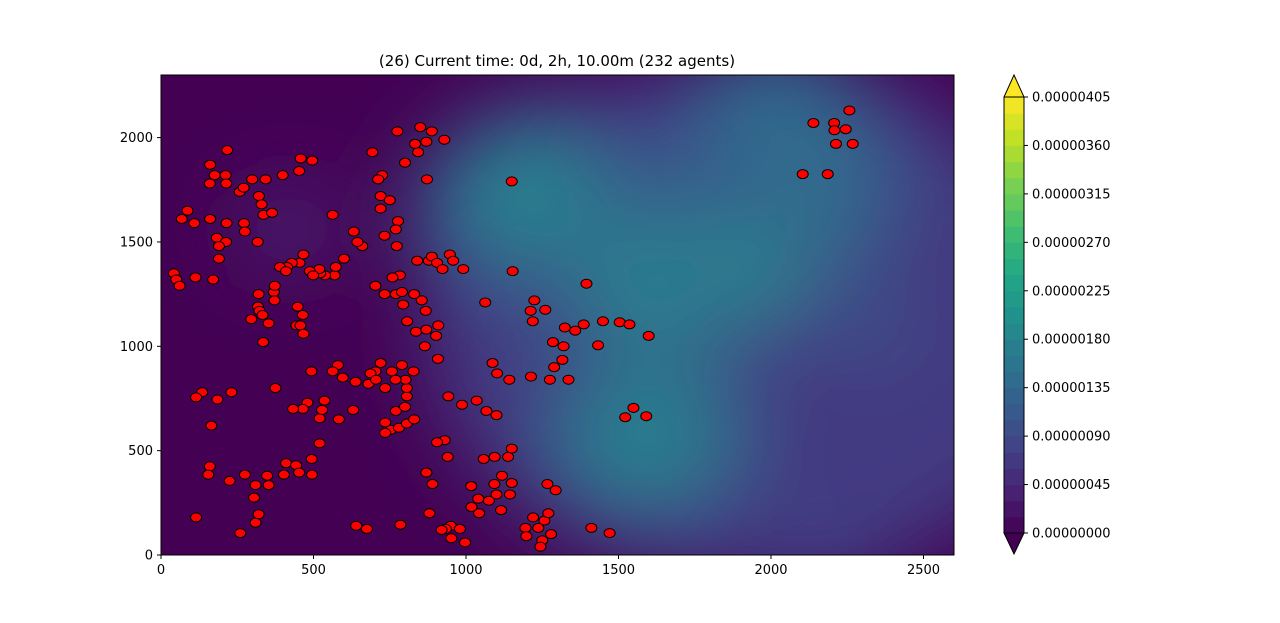 This screenshot has width=1280, height=623. I want to click on colorbar-extend-top, so click(1014, 85).